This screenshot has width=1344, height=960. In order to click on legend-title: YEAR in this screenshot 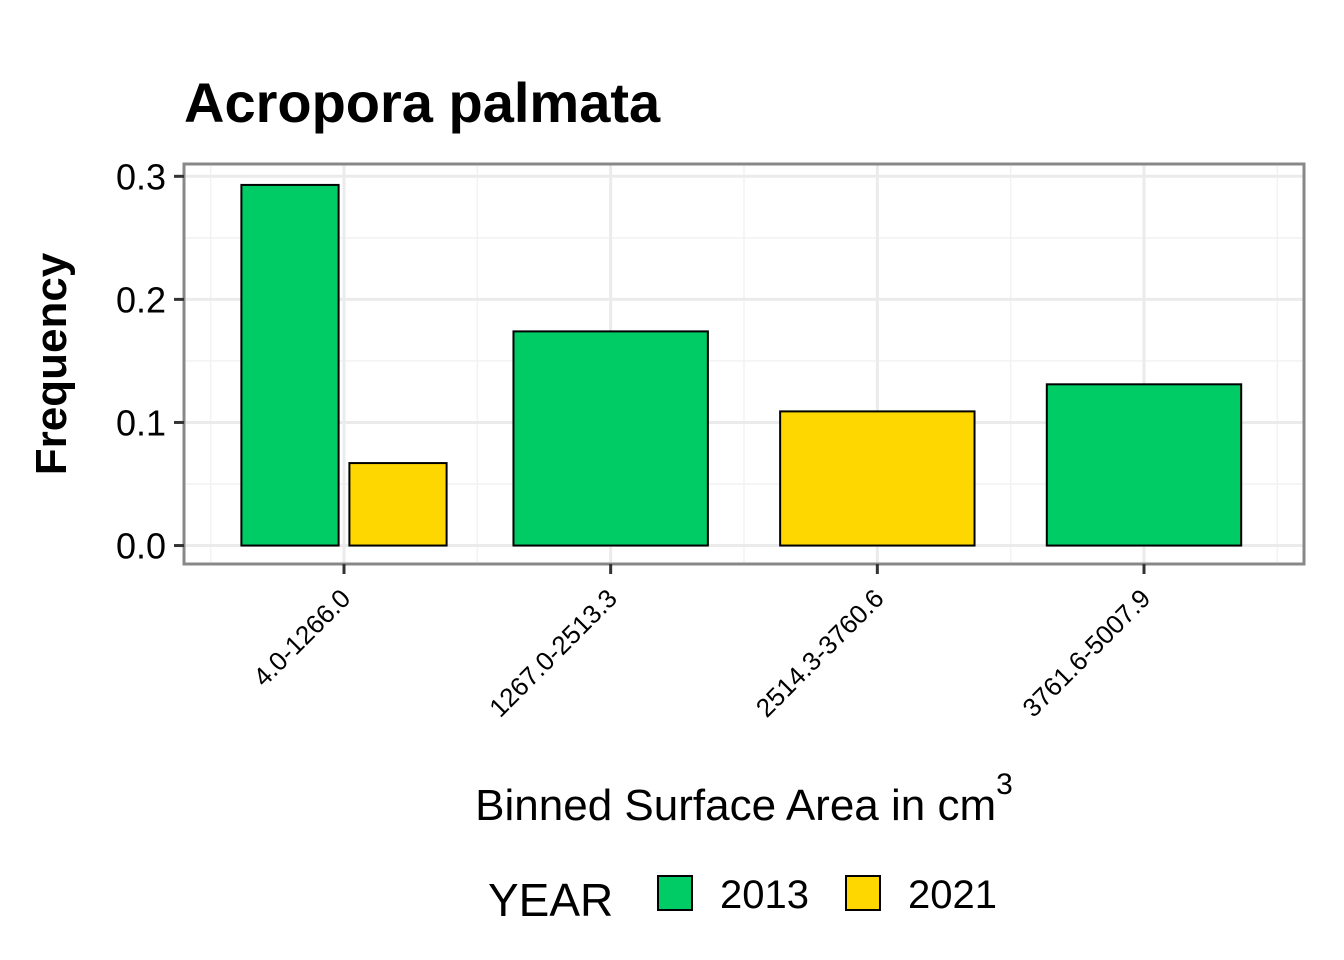, I will do `click(550, 900)`.